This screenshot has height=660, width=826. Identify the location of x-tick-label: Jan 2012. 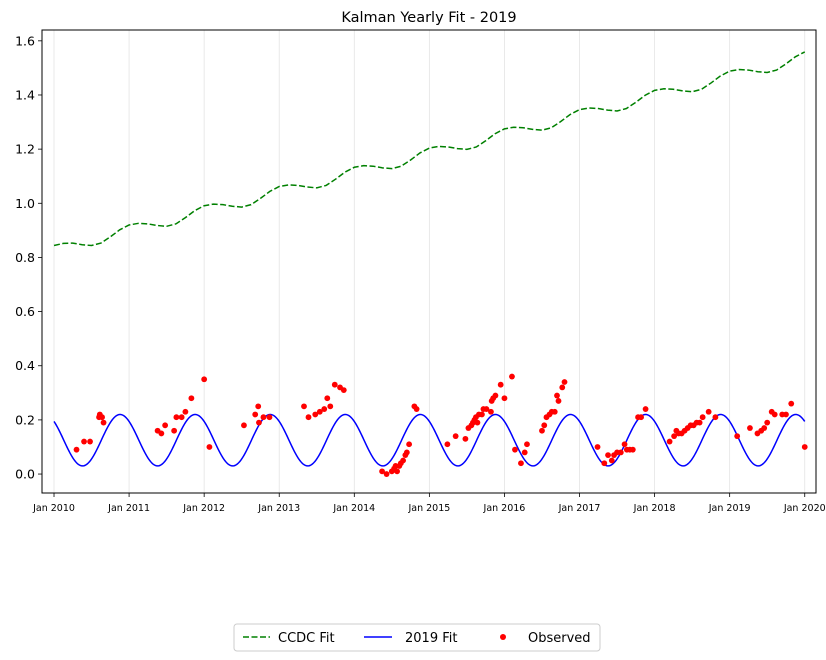
(203, 508).